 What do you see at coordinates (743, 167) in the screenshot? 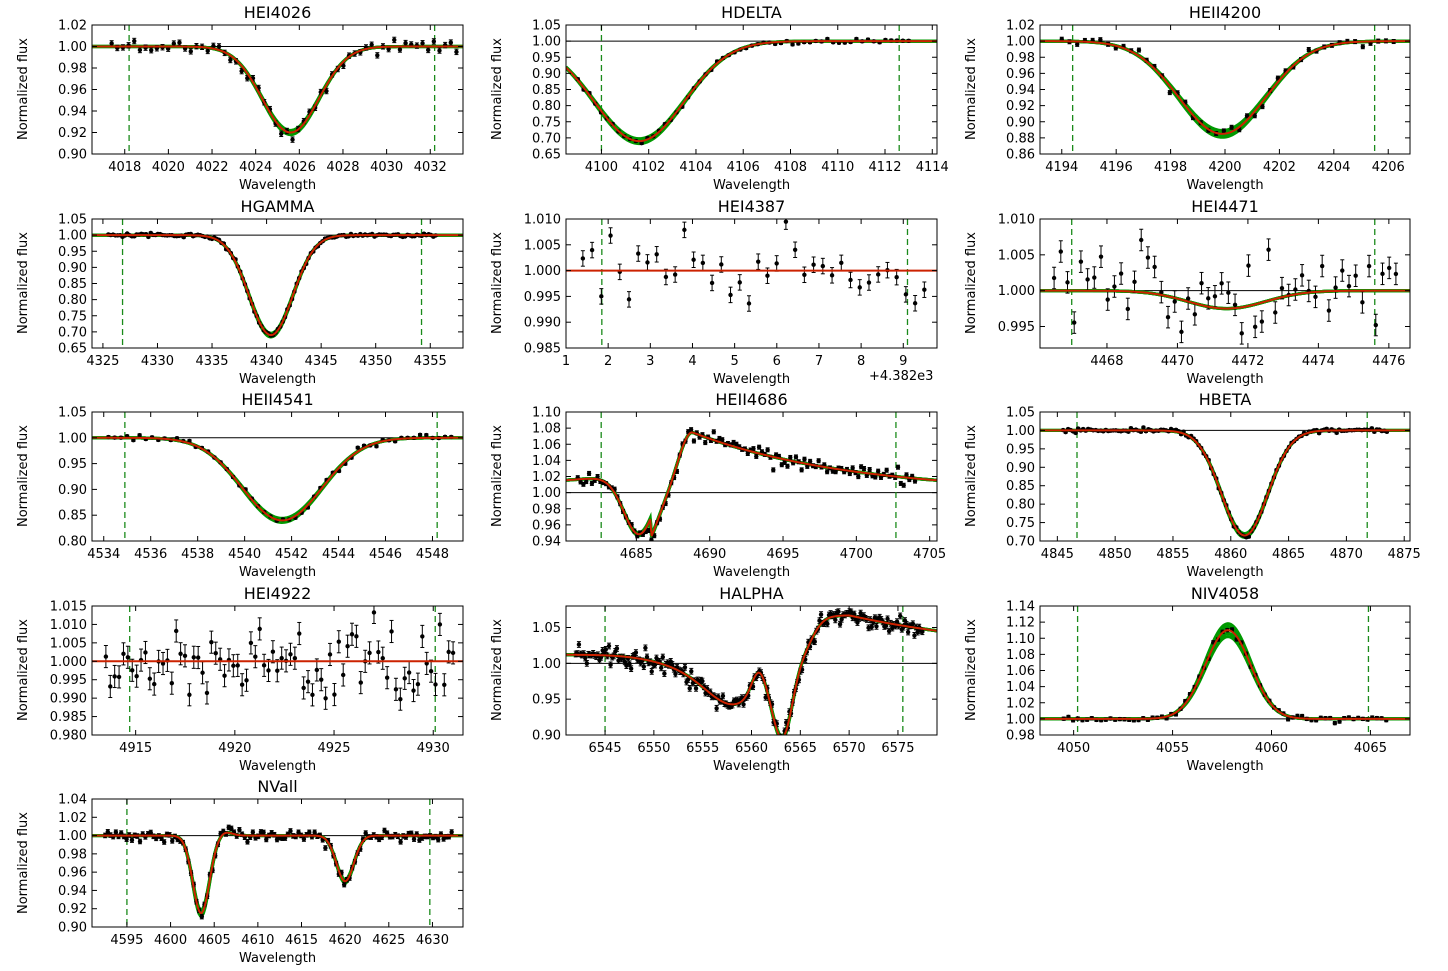
I see `x-tick-label: 4106` at bounding box center [743, 167].